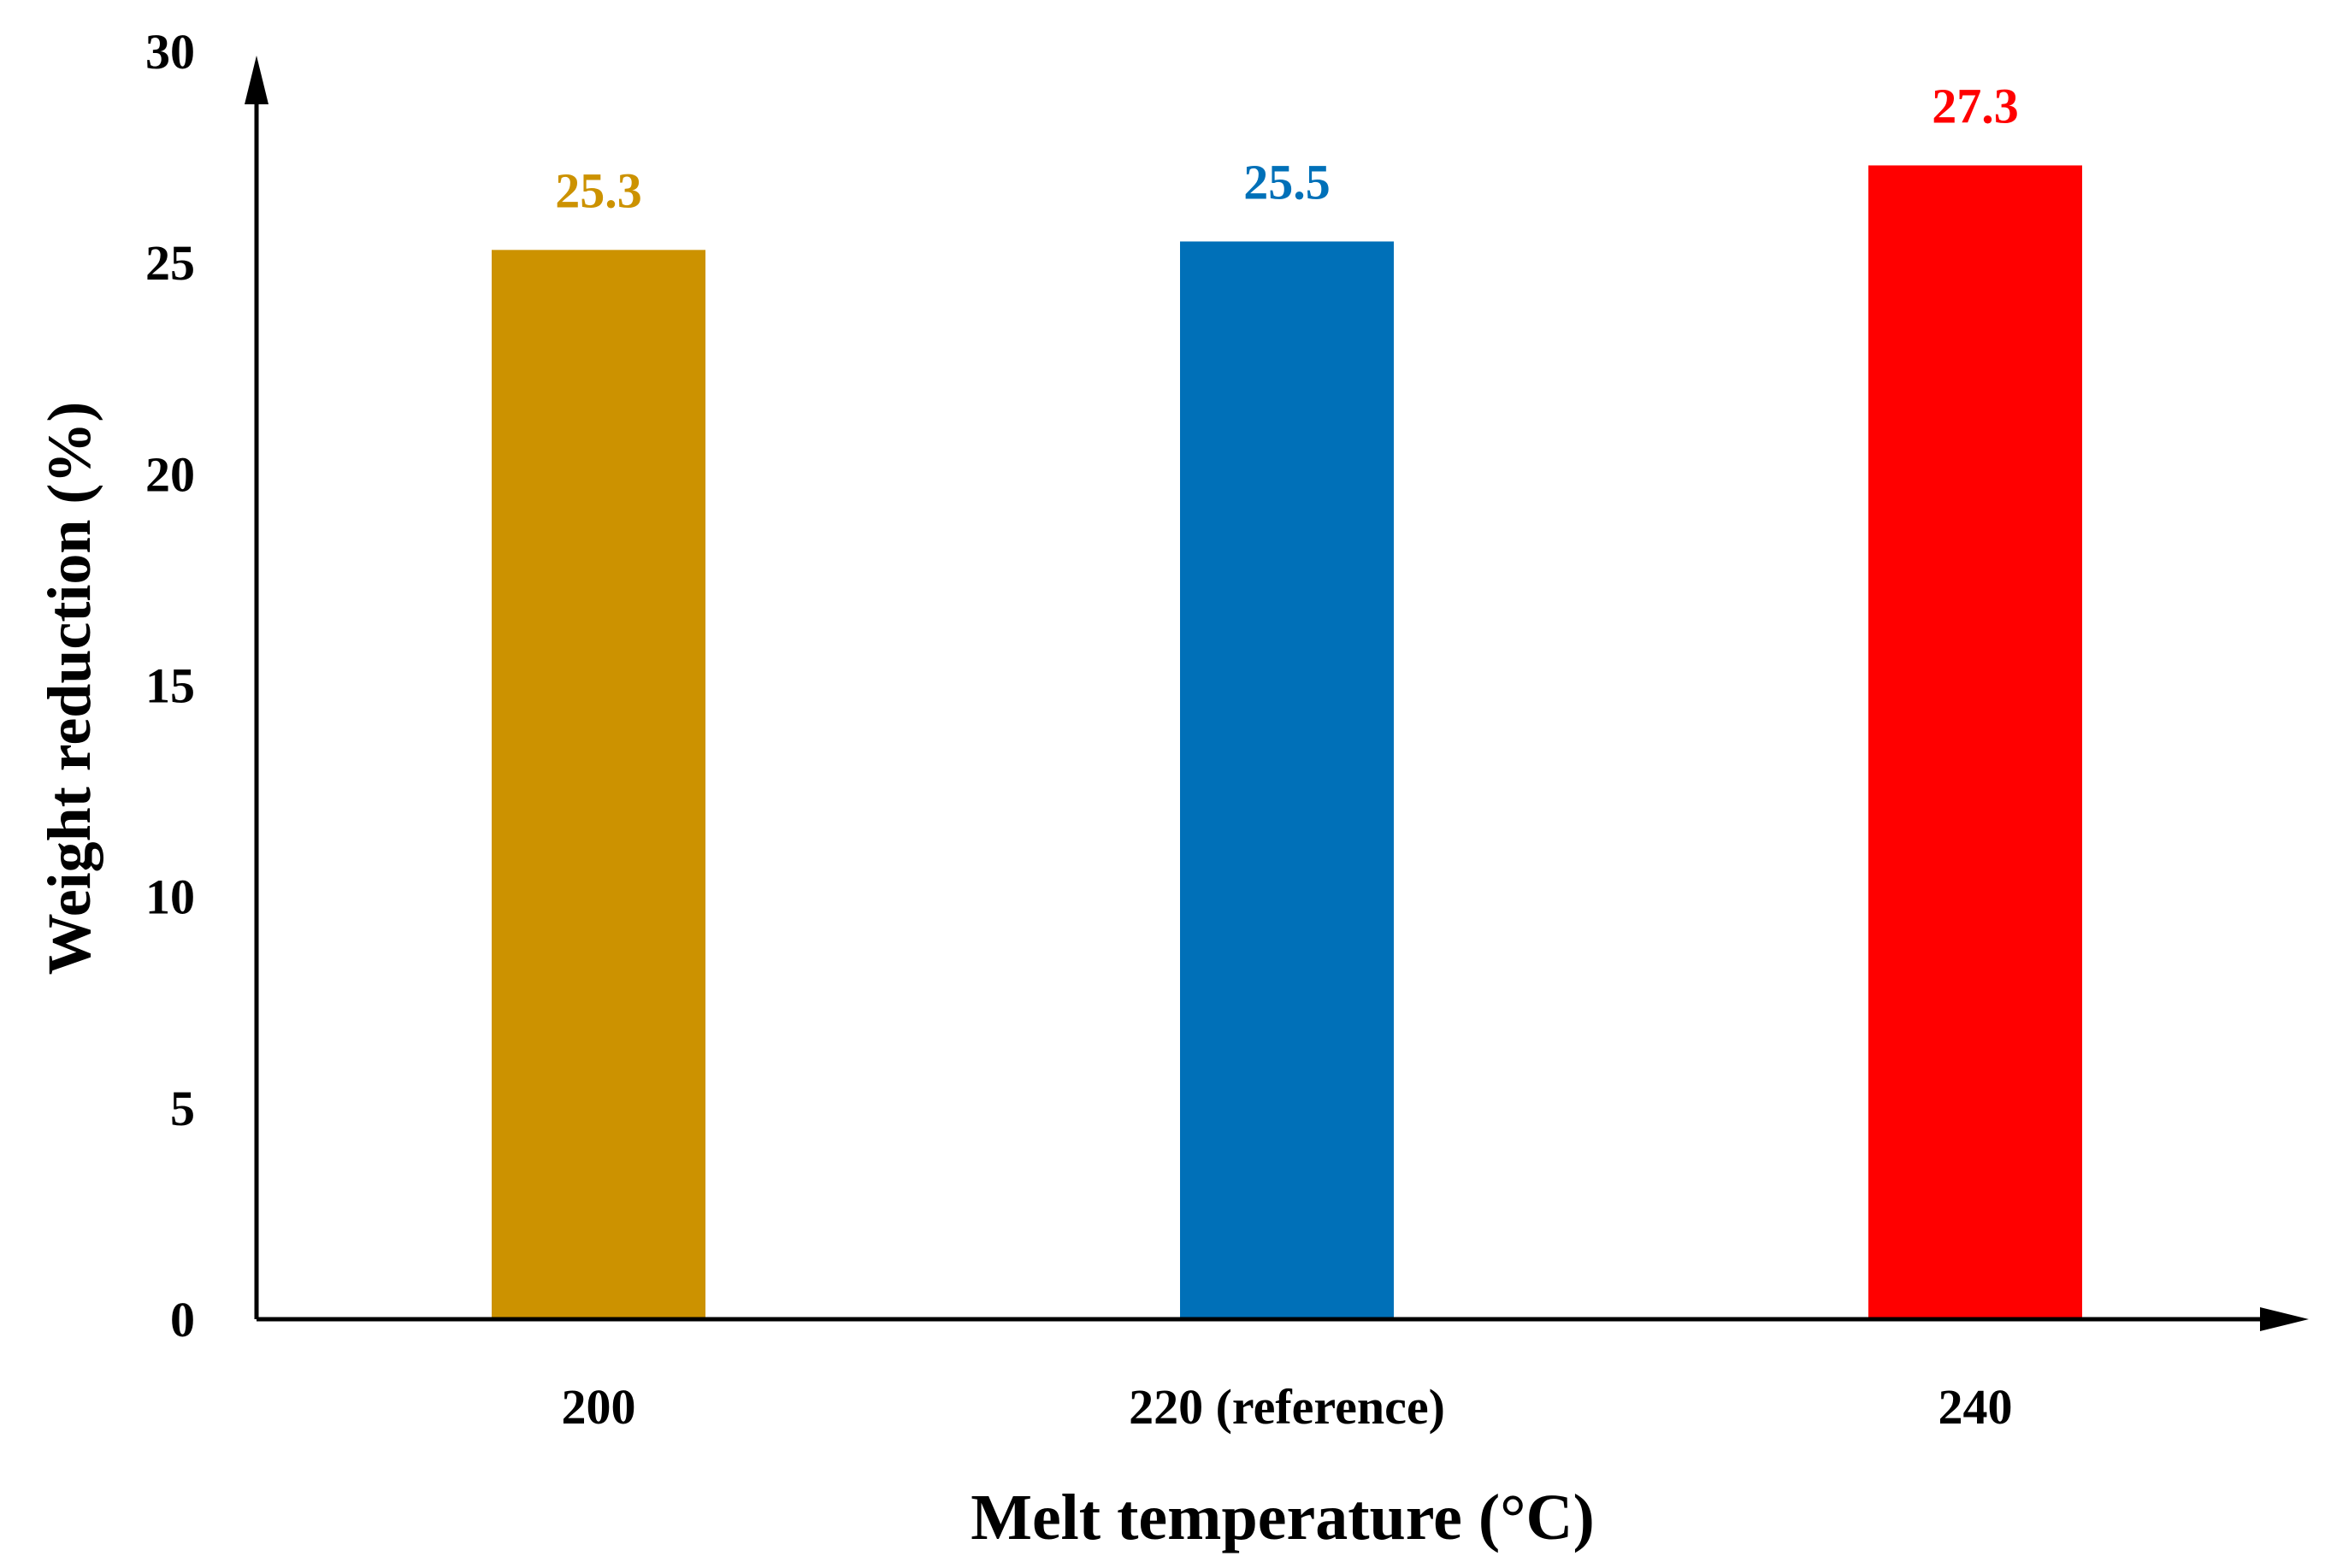 The image size is (2325, 1568). I want to click on x-tick-label: 200, so click(599, 1407).